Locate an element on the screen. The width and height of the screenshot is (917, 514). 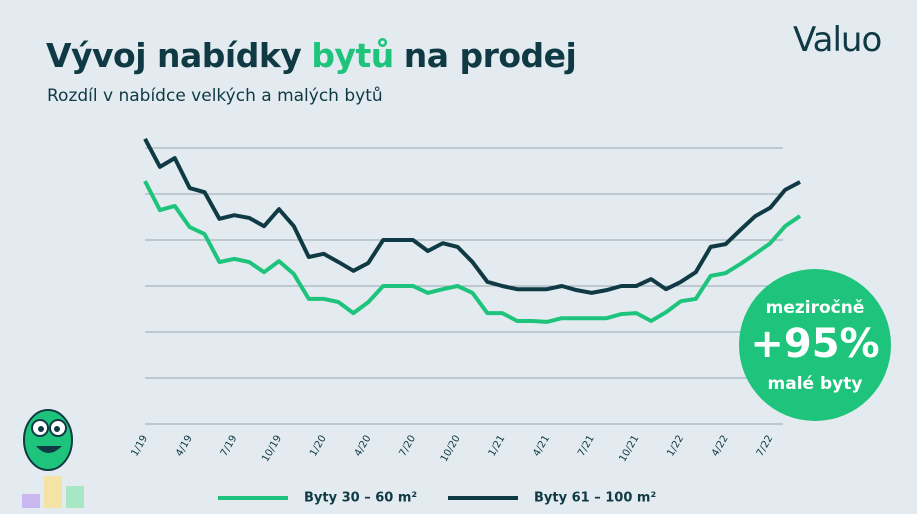
badge-bottom: malé byty is located at coordinates (815, 384).